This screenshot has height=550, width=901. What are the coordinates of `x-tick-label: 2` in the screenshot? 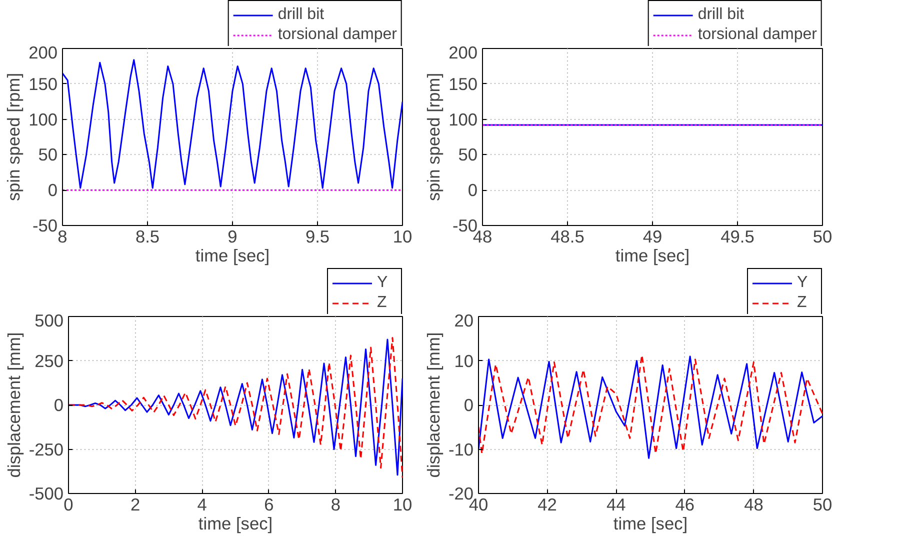 It's located at (135, 504).